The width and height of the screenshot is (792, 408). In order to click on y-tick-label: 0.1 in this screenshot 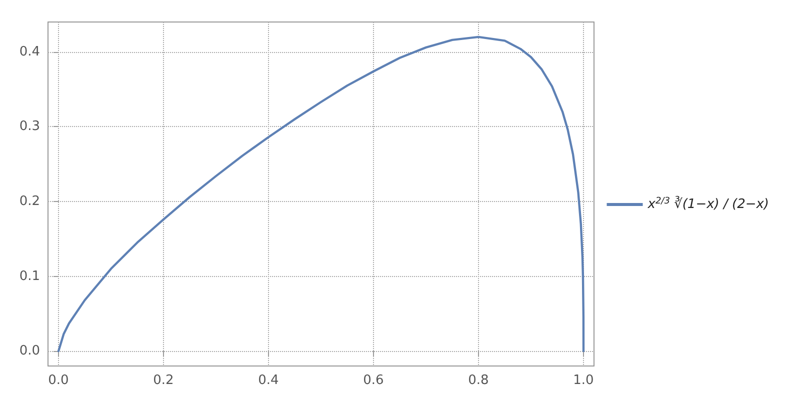, I will do `click(29, 276)`.